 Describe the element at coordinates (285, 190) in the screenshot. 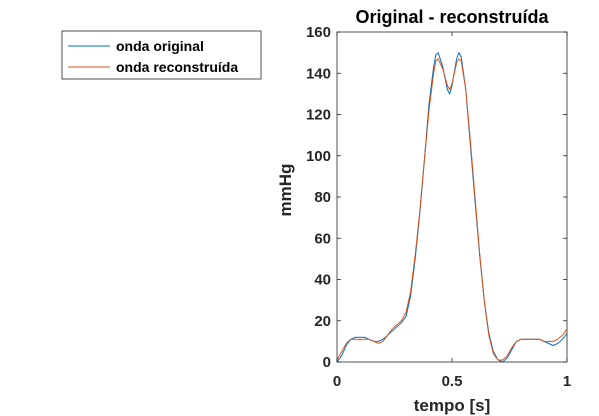

I see `y-axis-label: mmHg` at that location.